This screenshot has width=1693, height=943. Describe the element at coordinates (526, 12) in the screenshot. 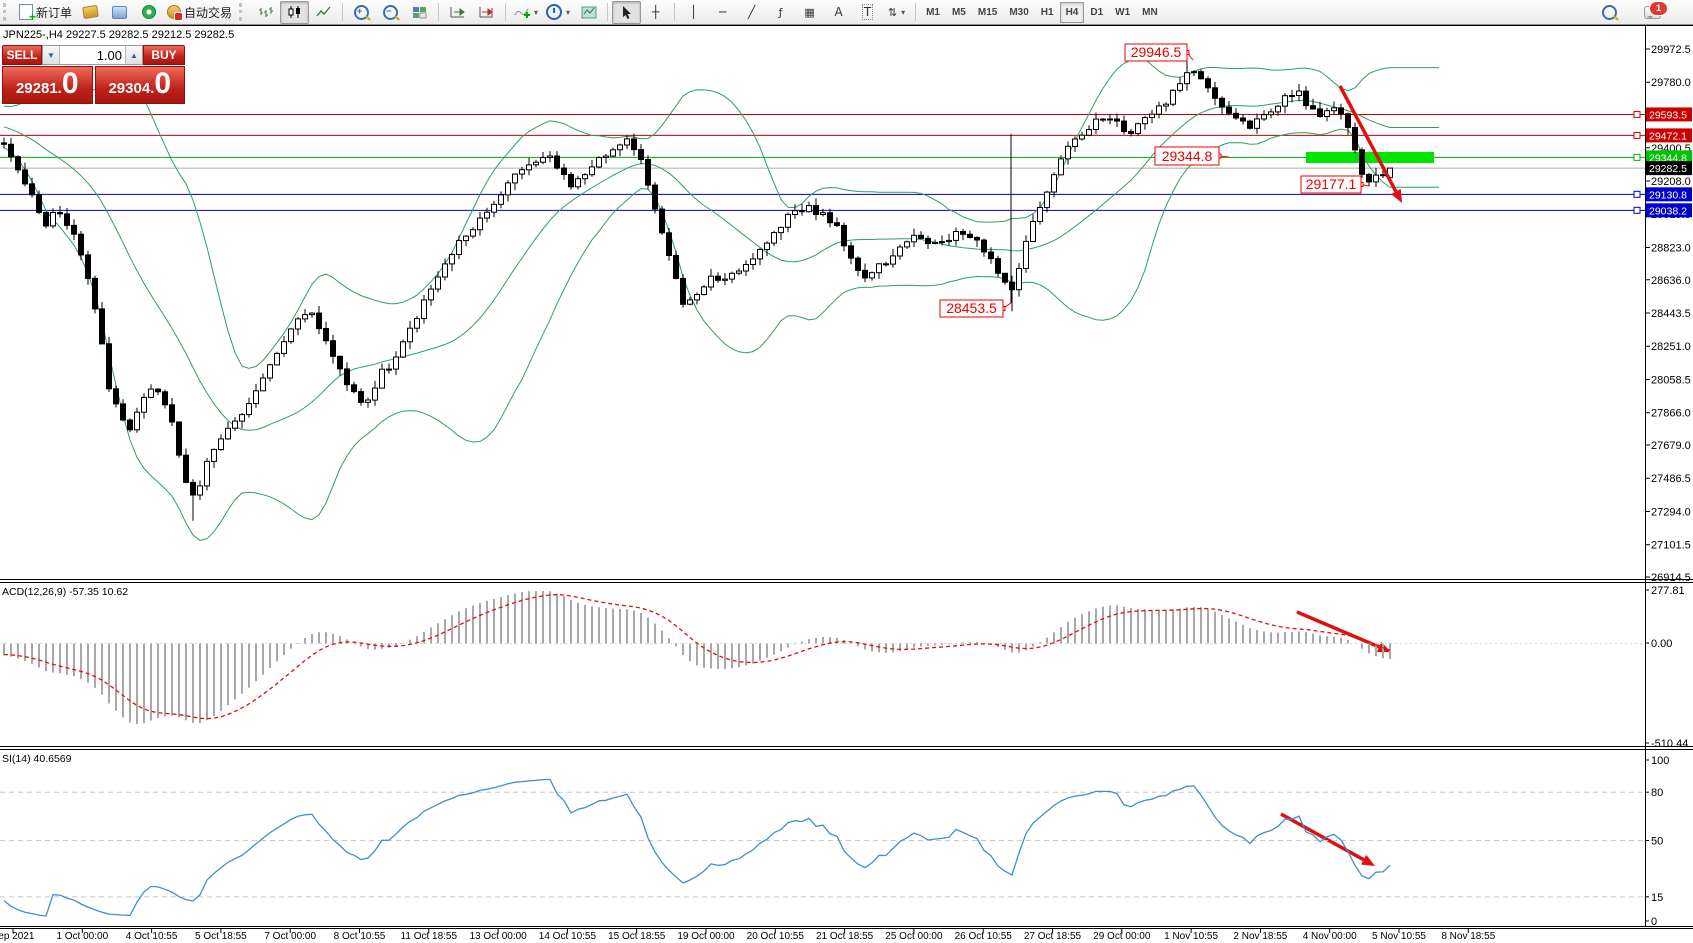

I see `indicators-button: ▾` at that location.